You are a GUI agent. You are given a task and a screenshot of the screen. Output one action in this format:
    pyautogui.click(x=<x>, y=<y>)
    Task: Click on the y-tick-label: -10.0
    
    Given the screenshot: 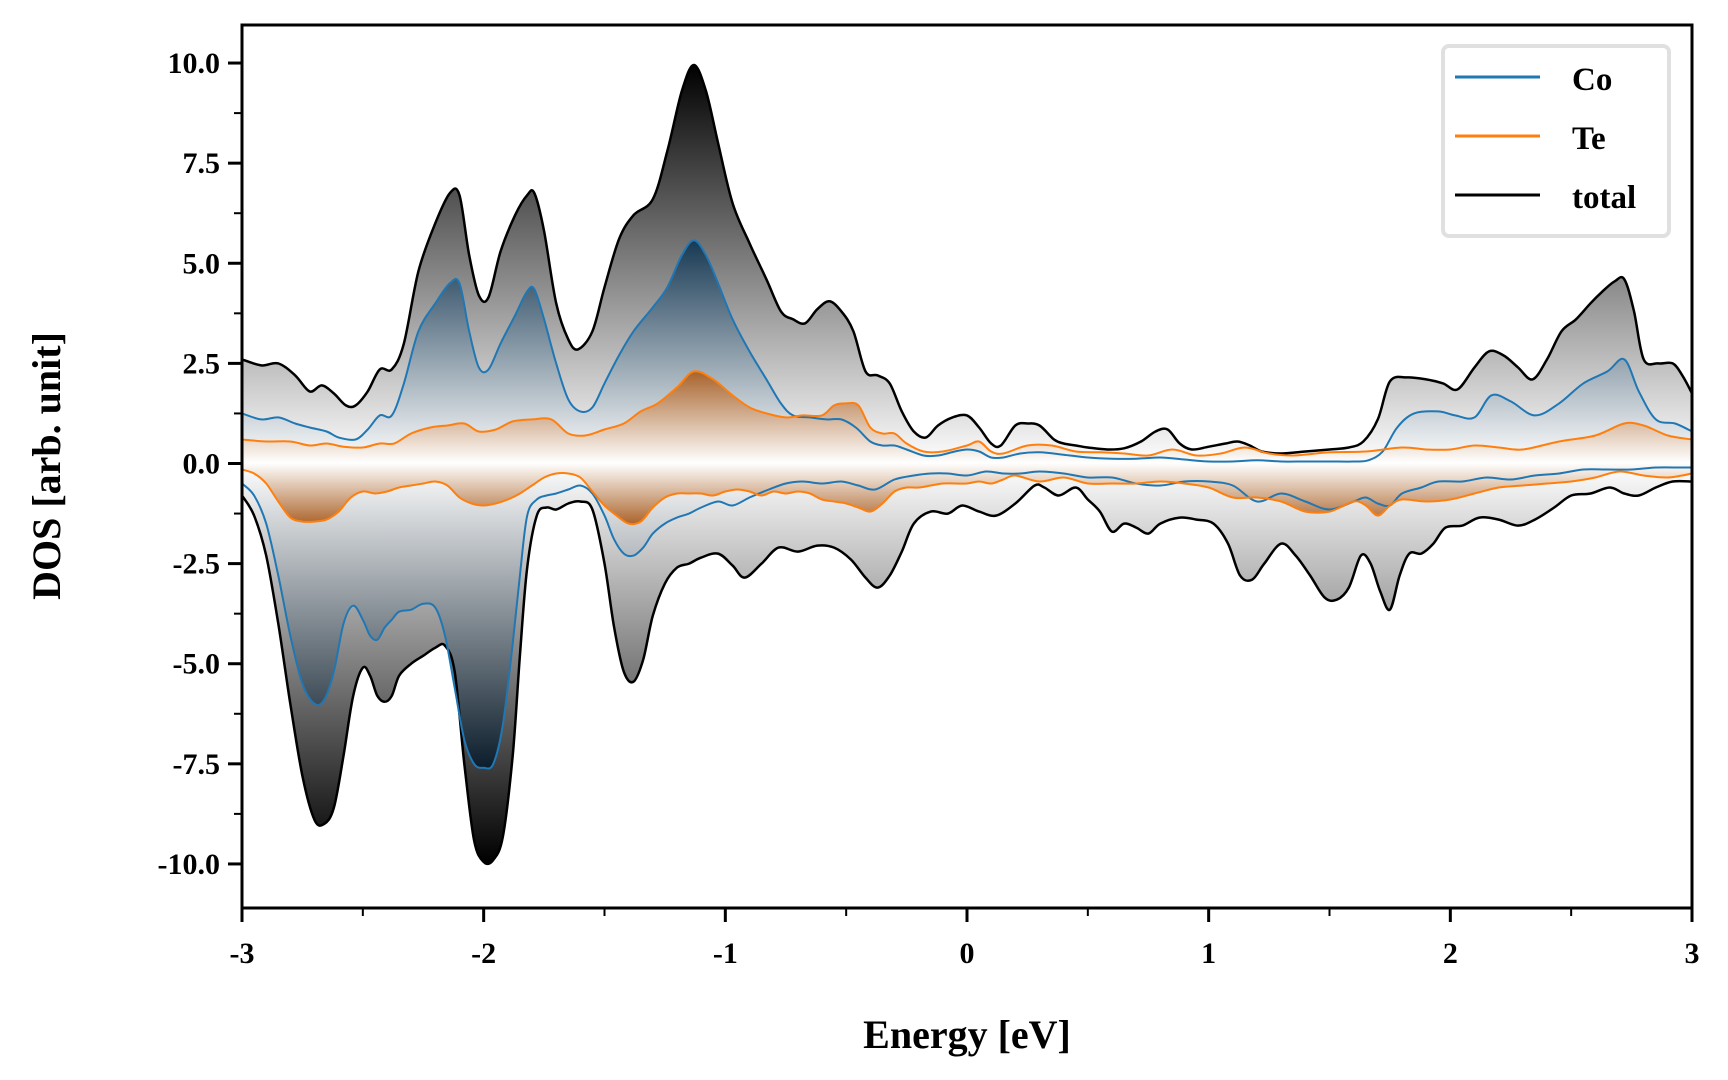 What is the action you would take?
    pyautogui.click(x=189, y=864)
    